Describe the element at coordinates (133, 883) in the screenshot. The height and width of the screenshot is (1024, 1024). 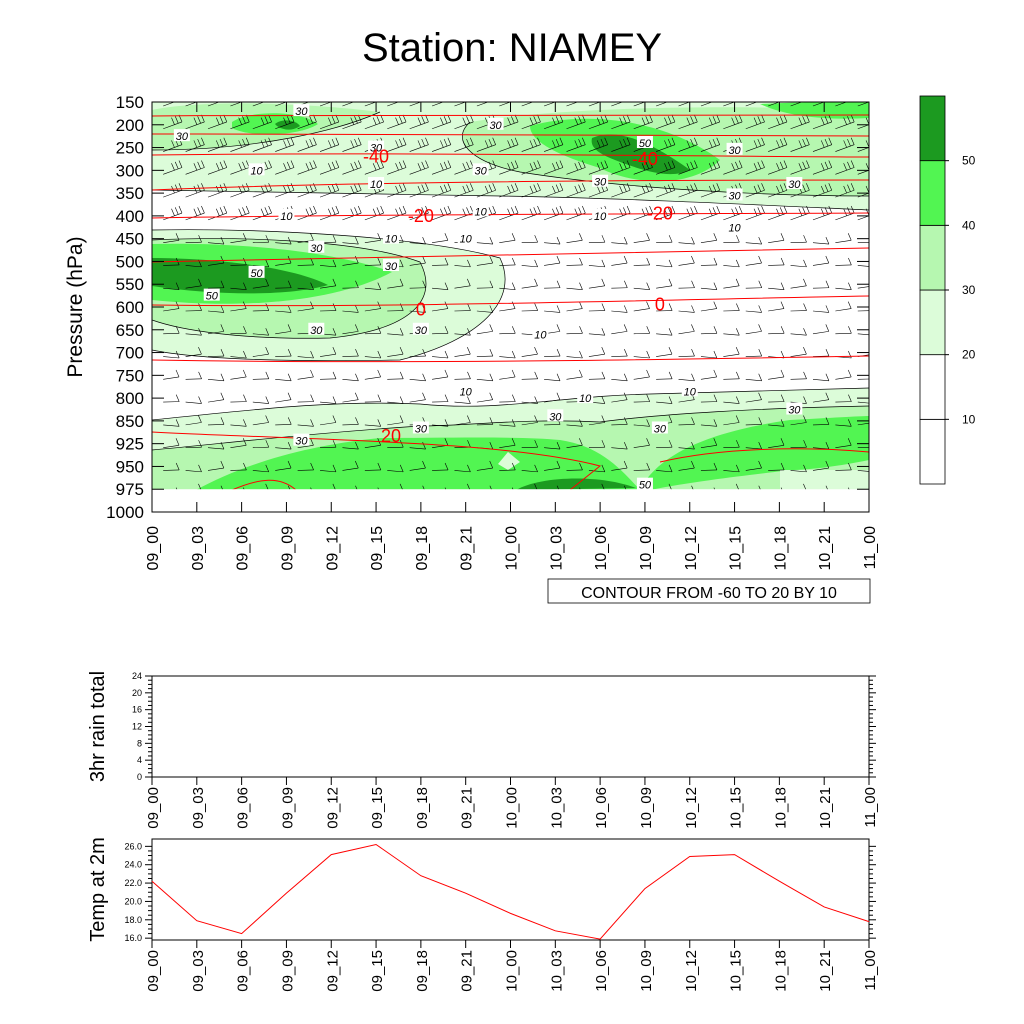
I see `y-tick-label: 22.0` at that location.